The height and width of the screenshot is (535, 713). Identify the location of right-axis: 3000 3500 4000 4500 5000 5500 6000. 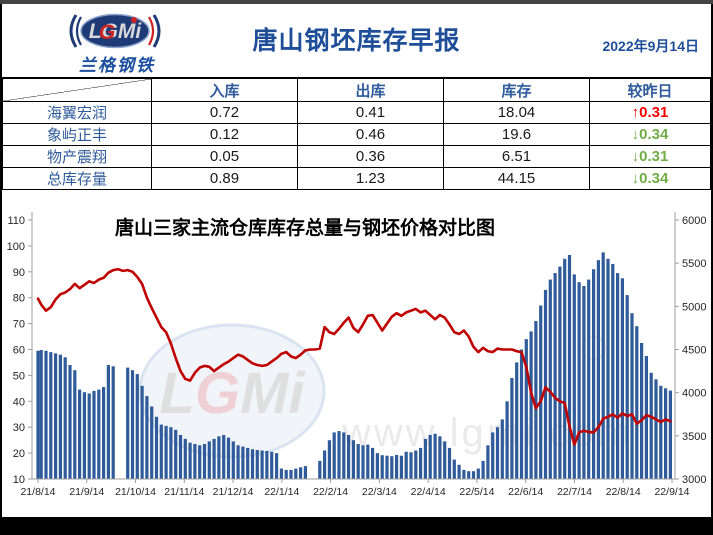
(690, 349).